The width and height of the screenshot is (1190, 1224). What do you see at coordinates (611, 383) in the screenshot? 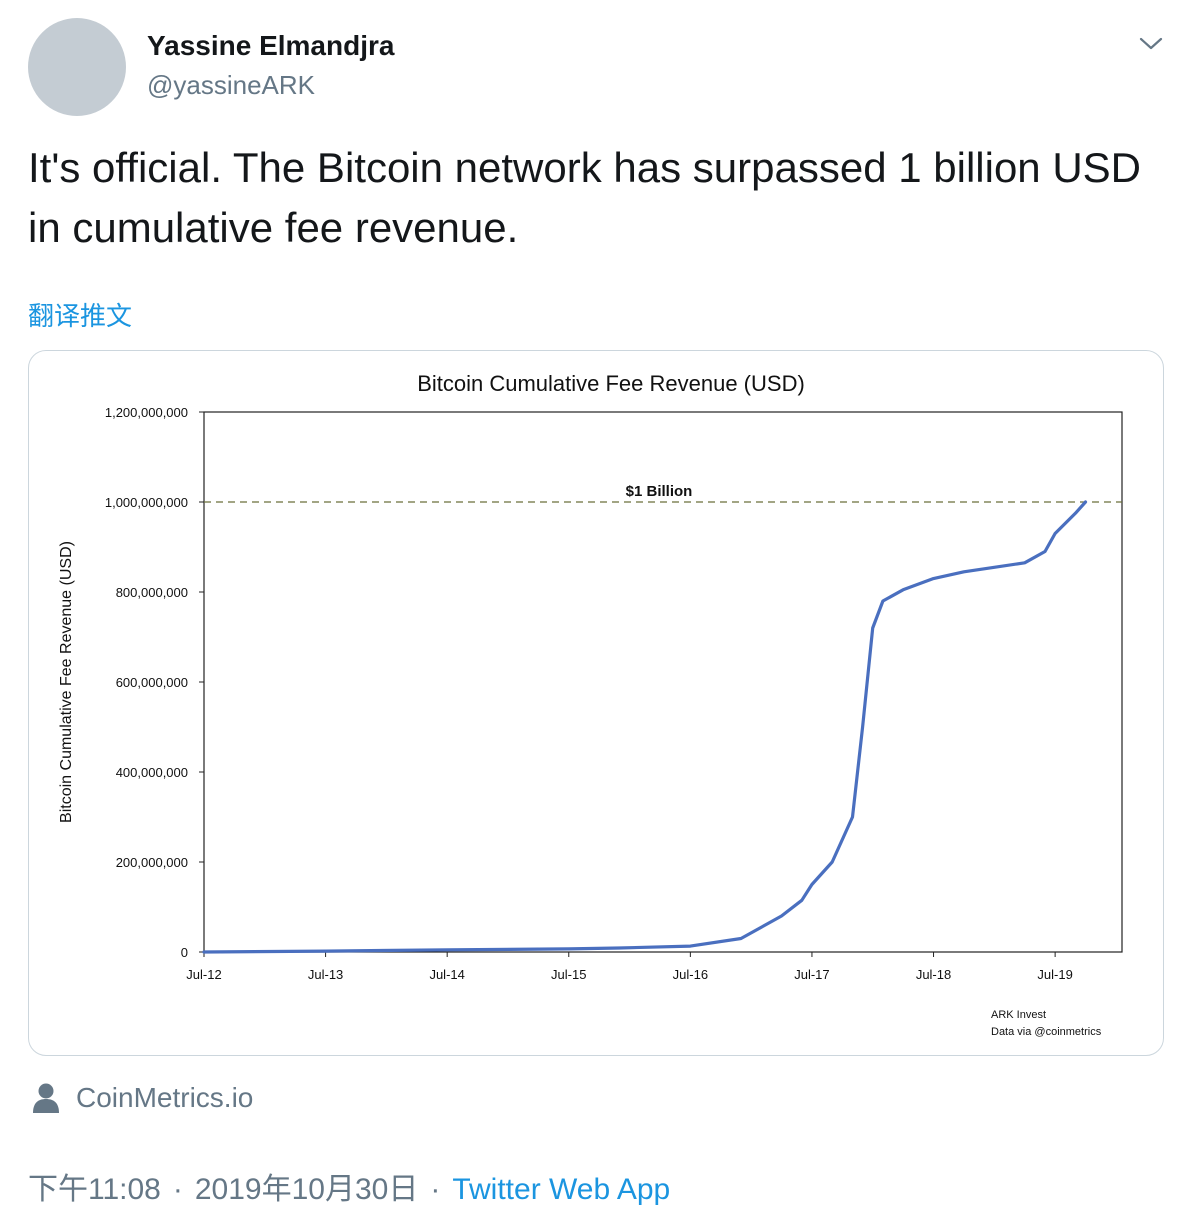
I see `chart-title: Bitcoin Cumulative Fee Revenue (USD)` at bounding box center [611, 383].